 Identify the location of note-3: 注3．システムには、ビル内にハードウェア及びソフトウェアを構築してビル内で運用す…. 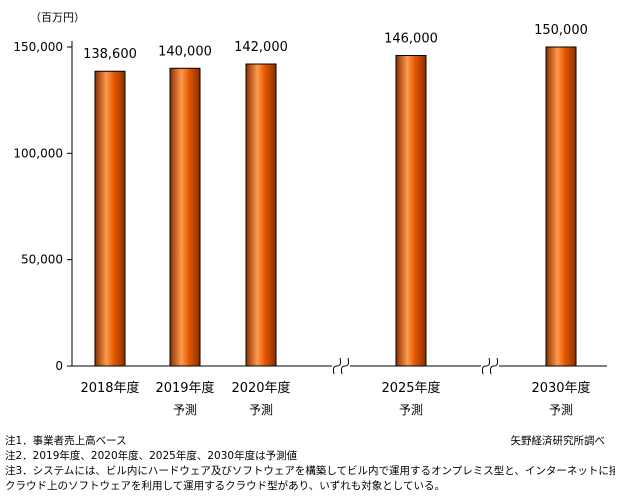
(310, 471).